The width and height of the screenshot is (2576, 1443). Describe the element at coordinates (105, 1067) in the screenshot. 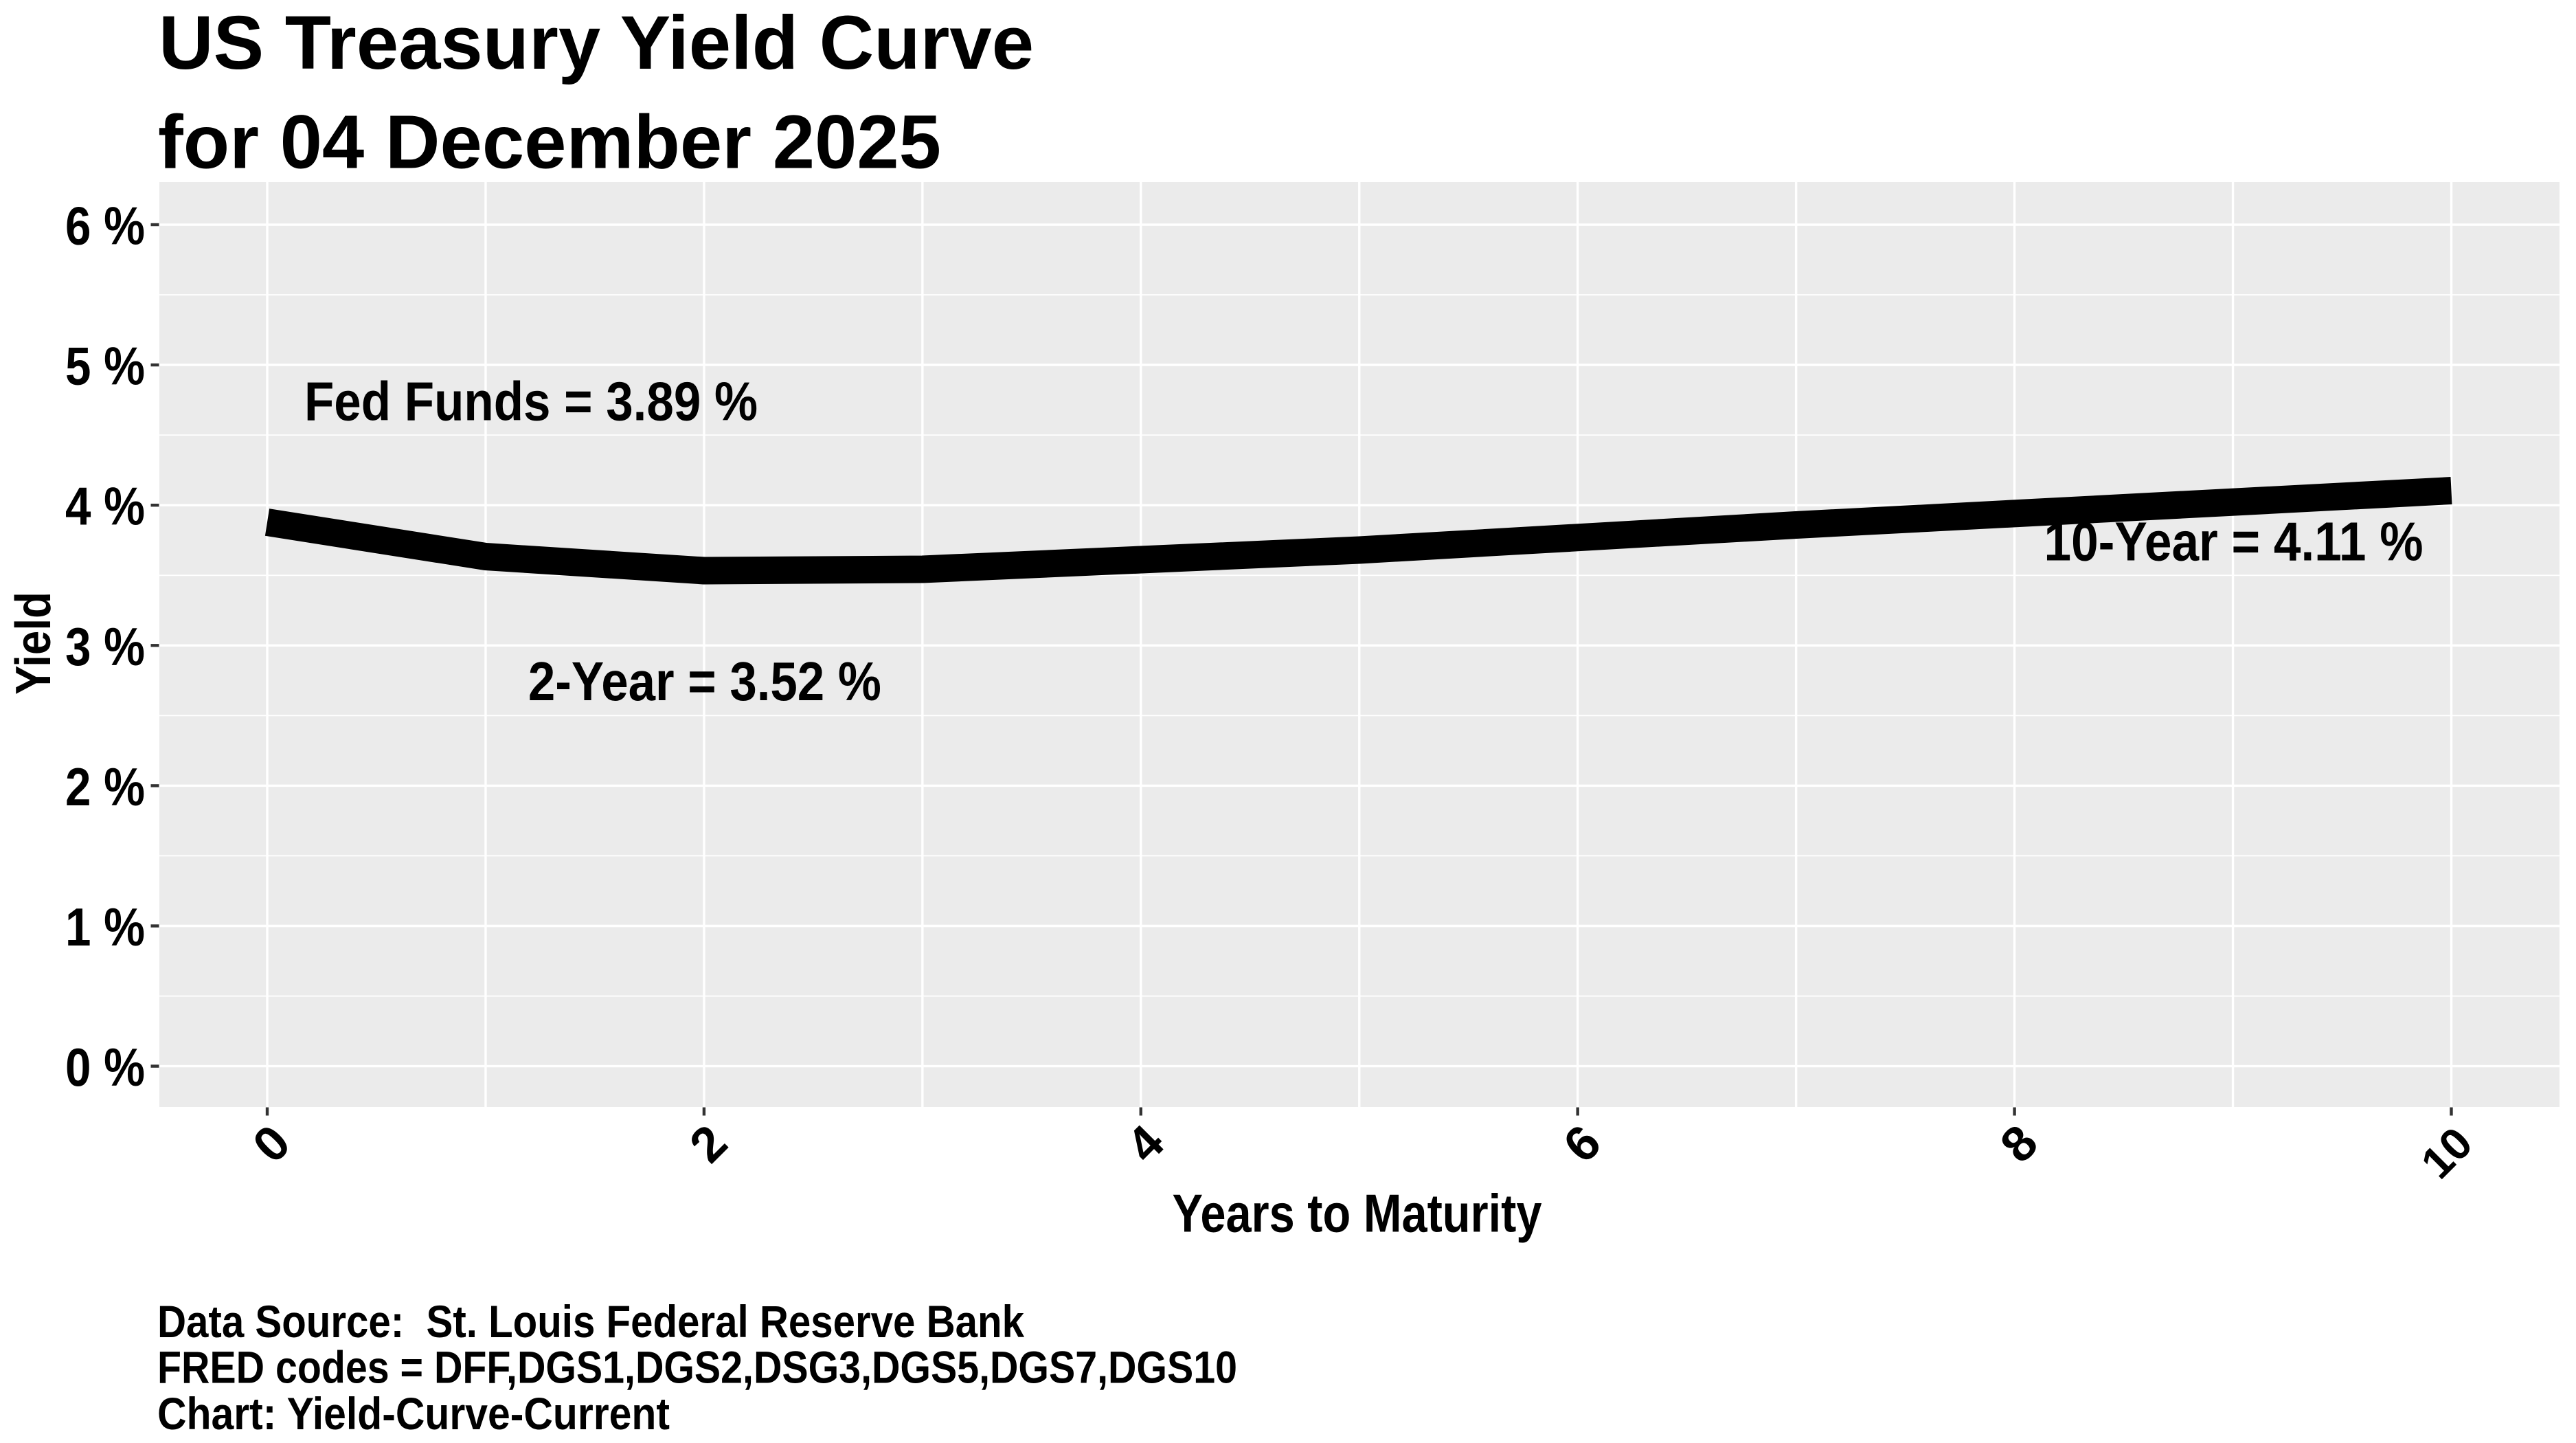

I see `svg-text: 0 %` at that location.